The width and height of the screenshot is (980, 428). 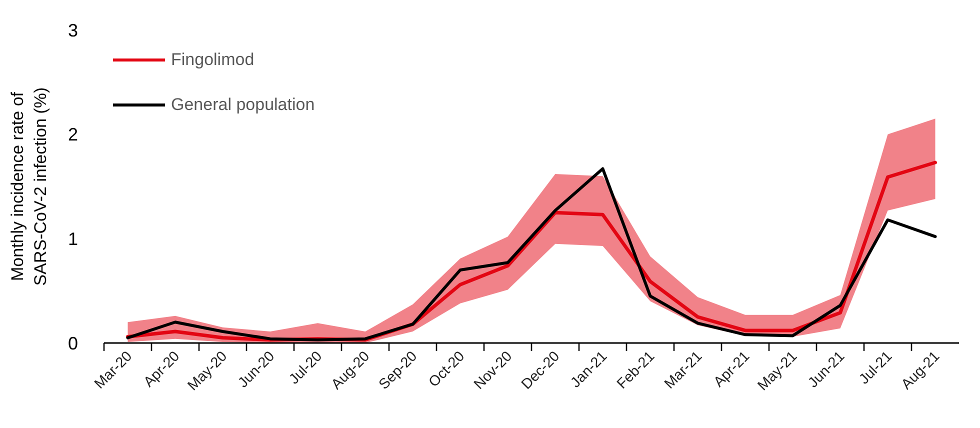 What do you see at coordinates (73, 30) in the screenshot?
I see `y-tick-label: 3` at bounding box center [73, 30].